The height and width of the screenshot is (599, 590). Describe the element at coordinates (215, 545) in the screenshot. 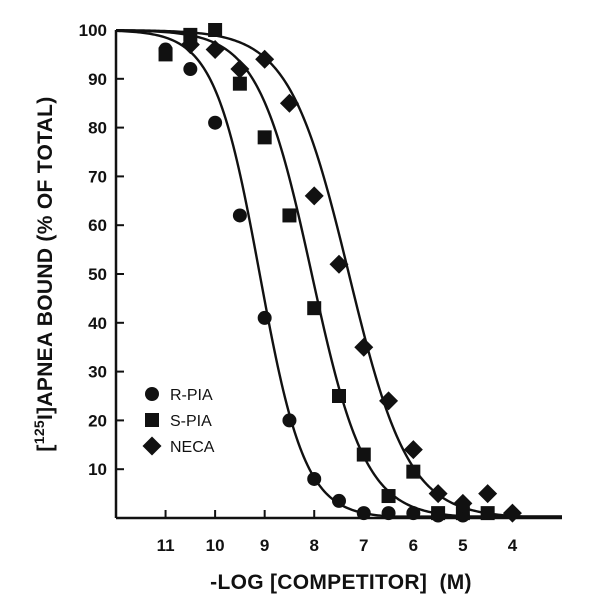

I see `x-tick-label: 10` at that location.